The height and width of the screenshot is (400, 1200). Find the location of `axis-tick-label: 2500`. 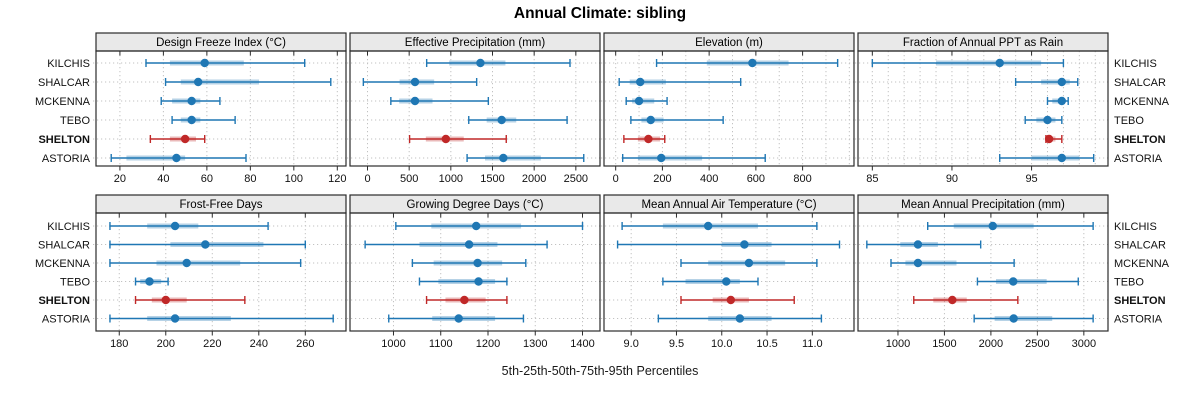

axis-tick-label: 2500 is located at coordinates (1037, 344).